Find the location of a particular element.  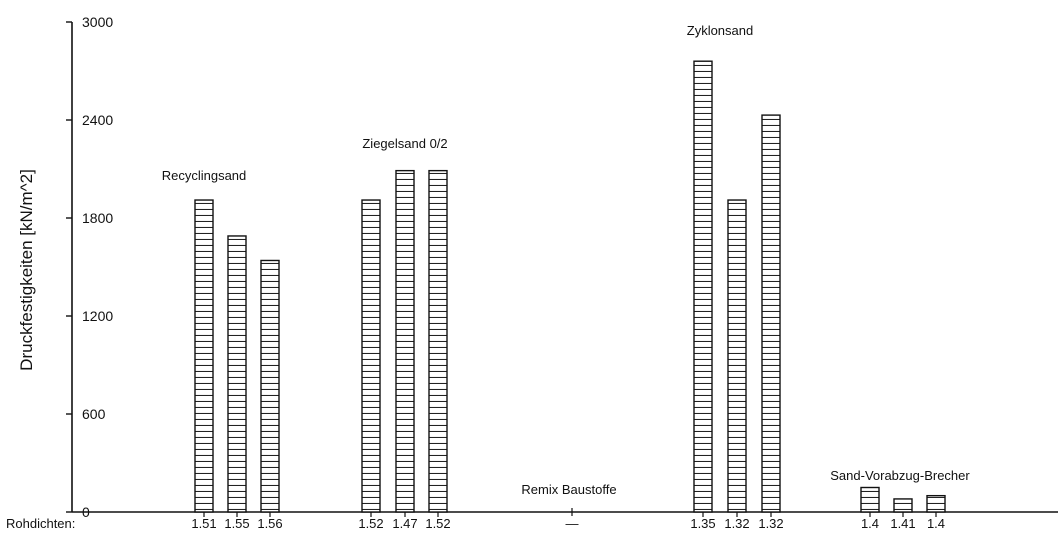

density-row-label: Rohdichten: is located at coordinates (40, 523).